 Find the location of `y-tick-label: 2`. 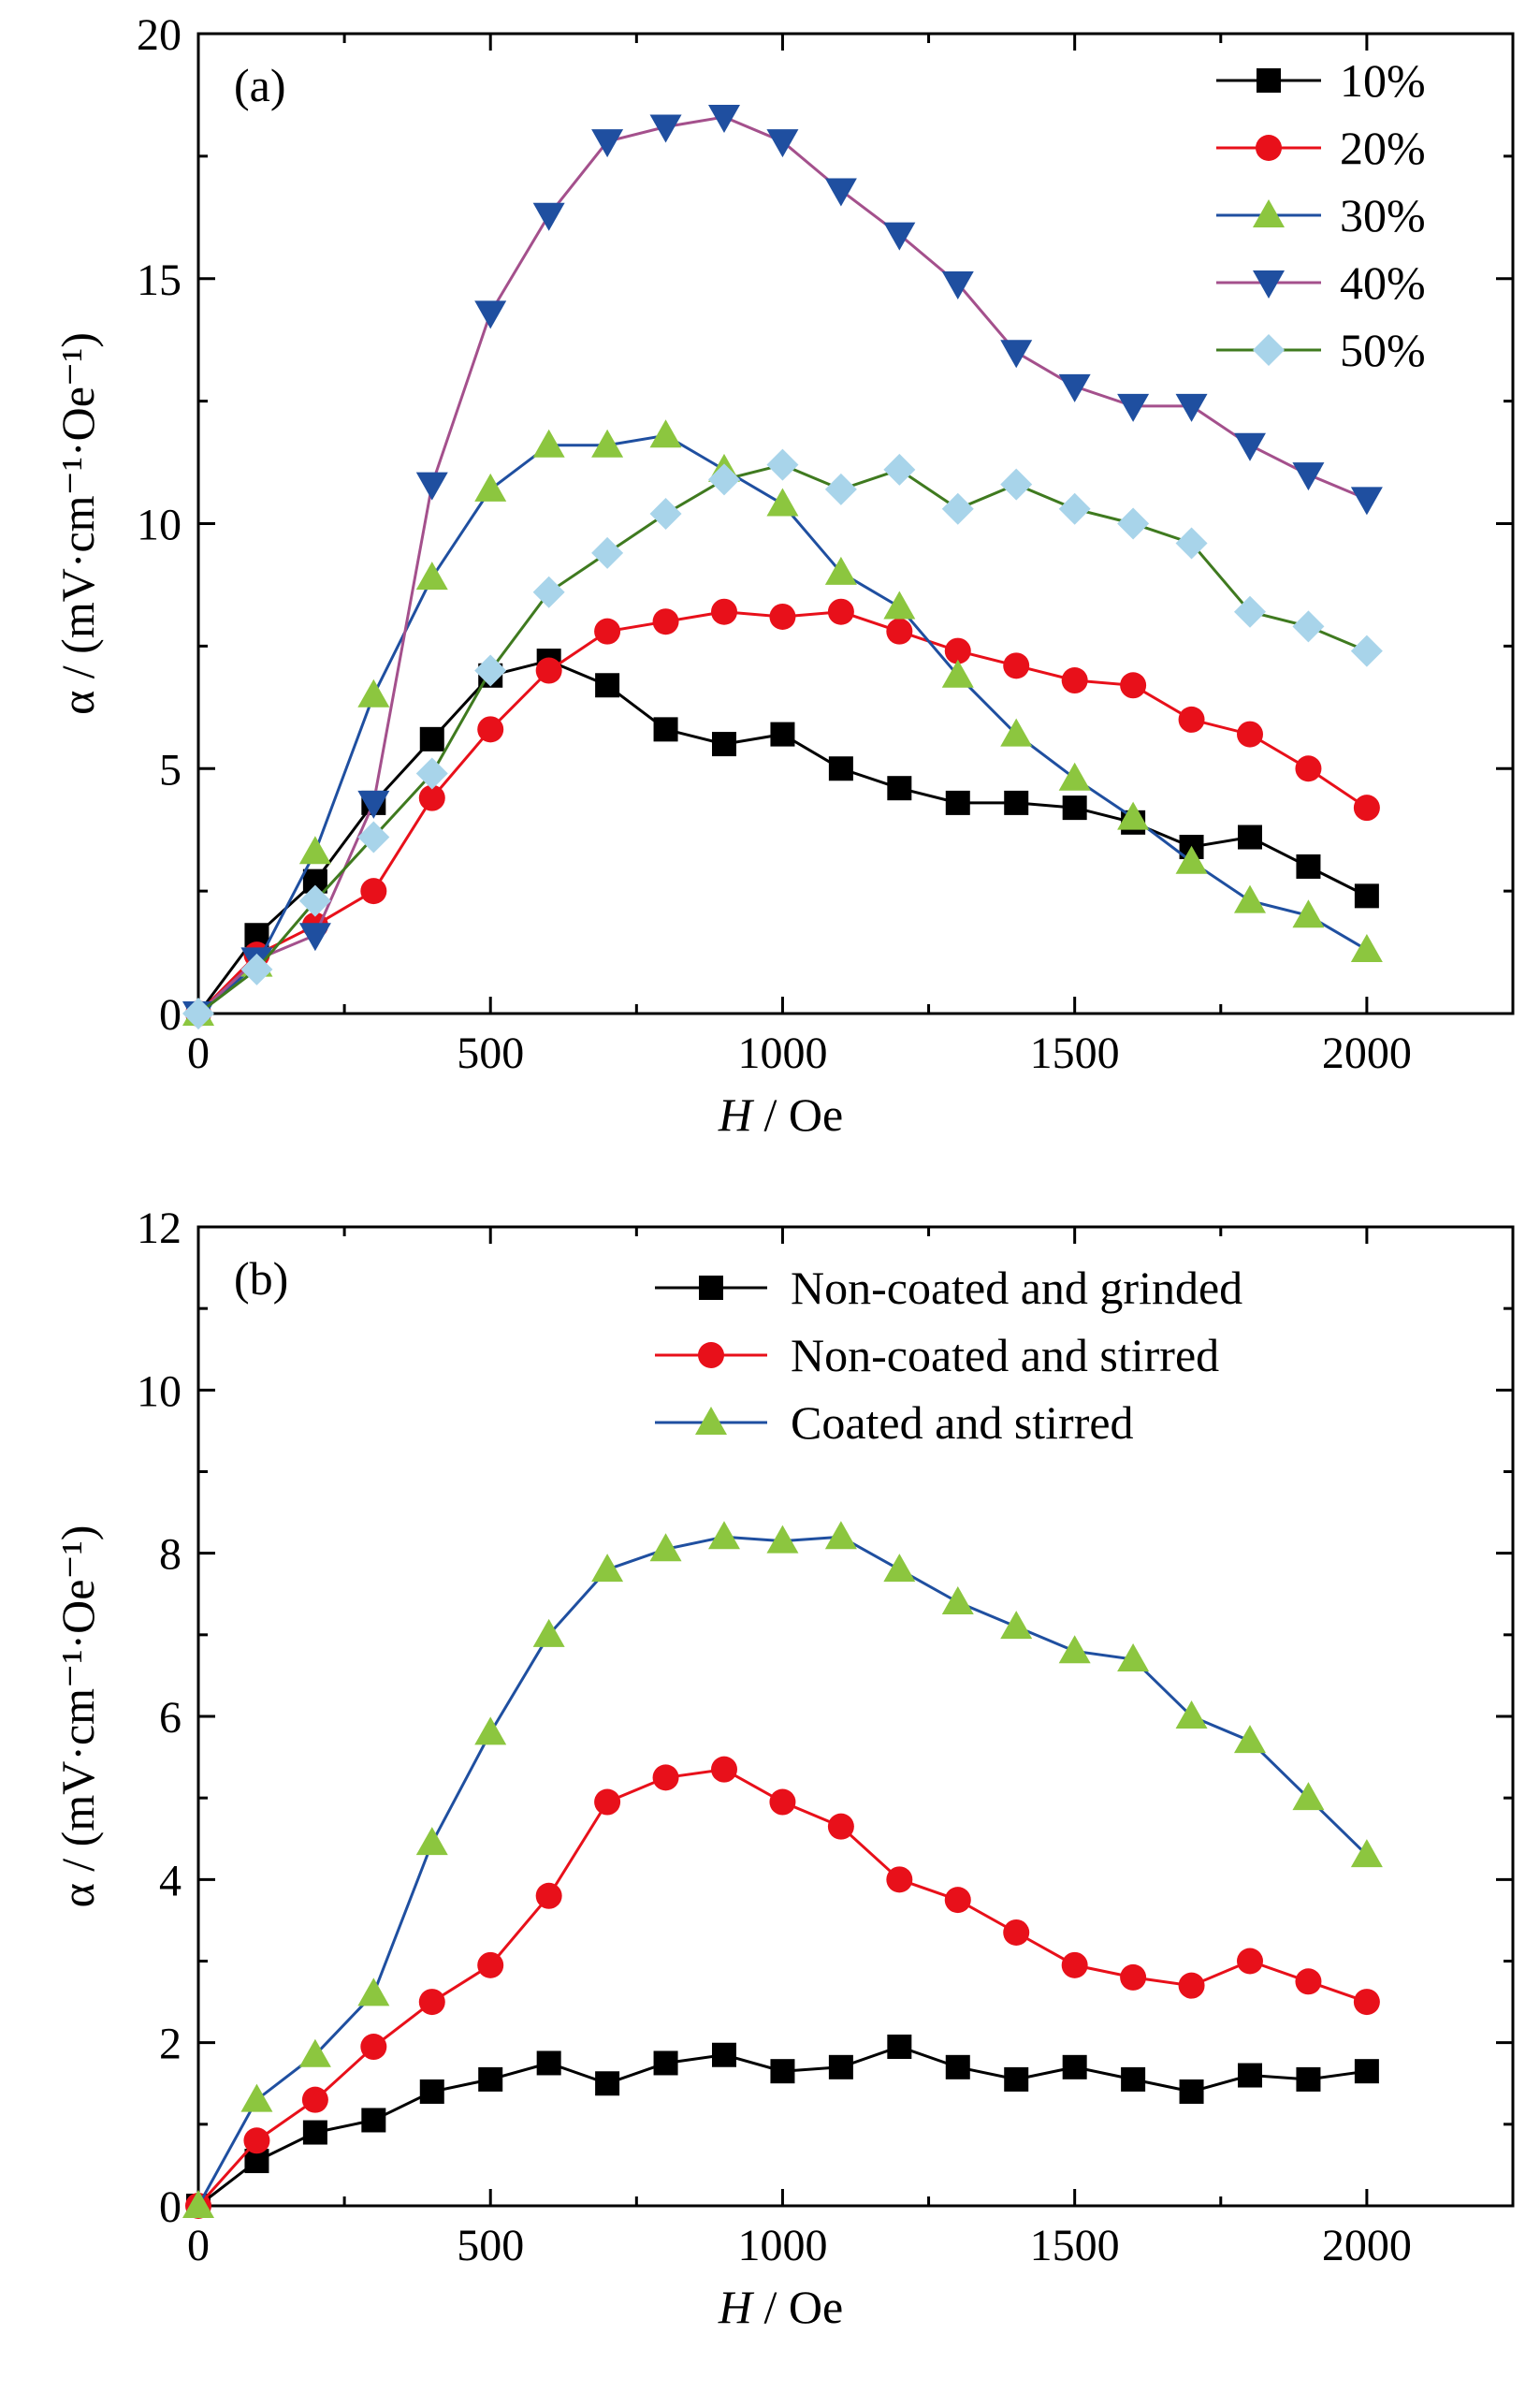

y-tick-label: 2 is located at coordinates (171, 2044).